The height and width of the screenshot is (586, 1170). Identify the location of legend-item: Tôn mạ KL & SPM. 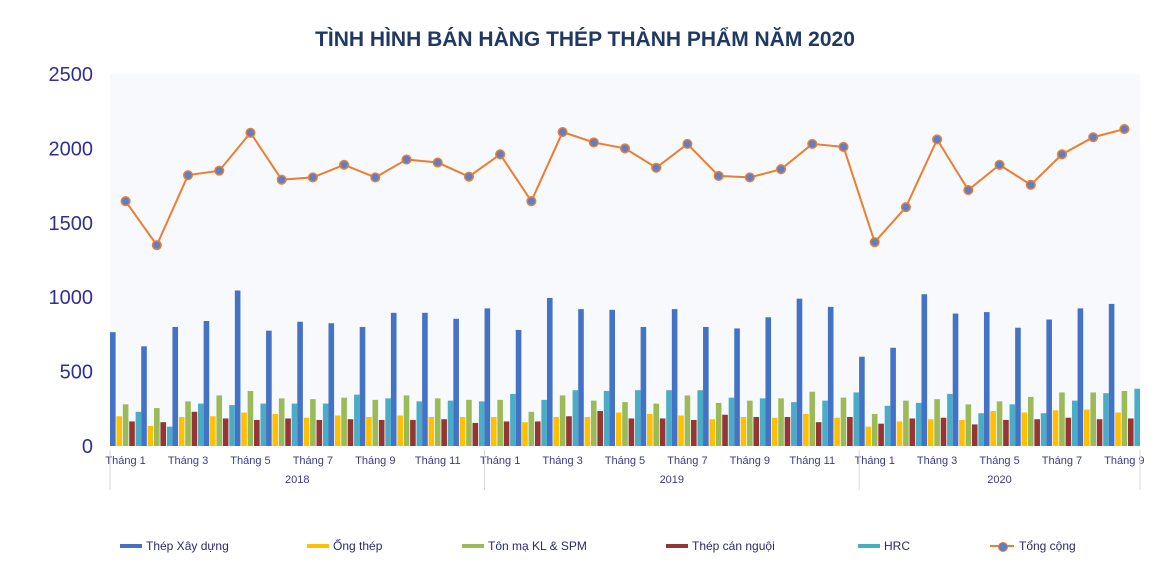
(524, 546).